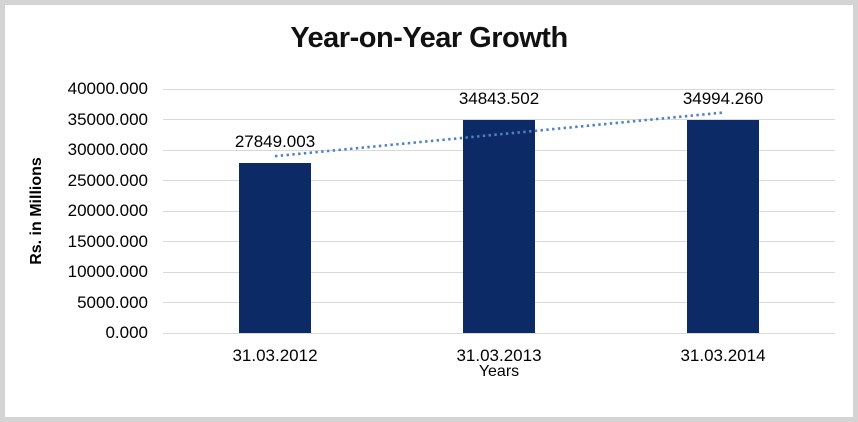 The image size is (858, 422). Describe the element at coordinates (499, 99) in the screenshot. I see `bar-value-label: 34843.502` at that location.